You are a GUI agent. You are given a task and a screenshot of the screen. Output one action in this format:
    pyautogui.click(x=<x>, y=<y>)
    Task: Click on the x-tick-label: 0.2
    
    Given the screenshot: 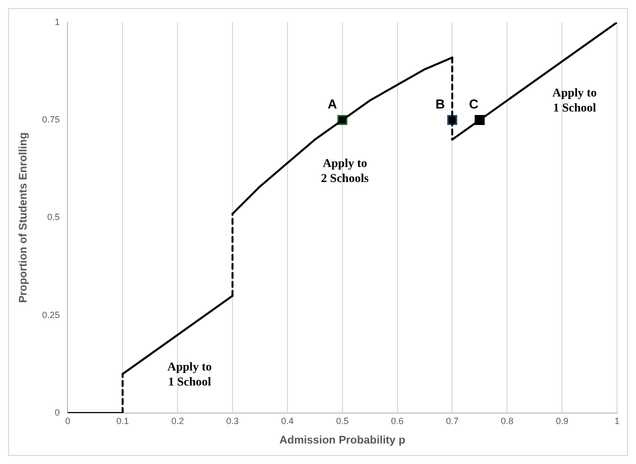 What is the action you would take?
    pyautogui.click(x=177, y=421)
    